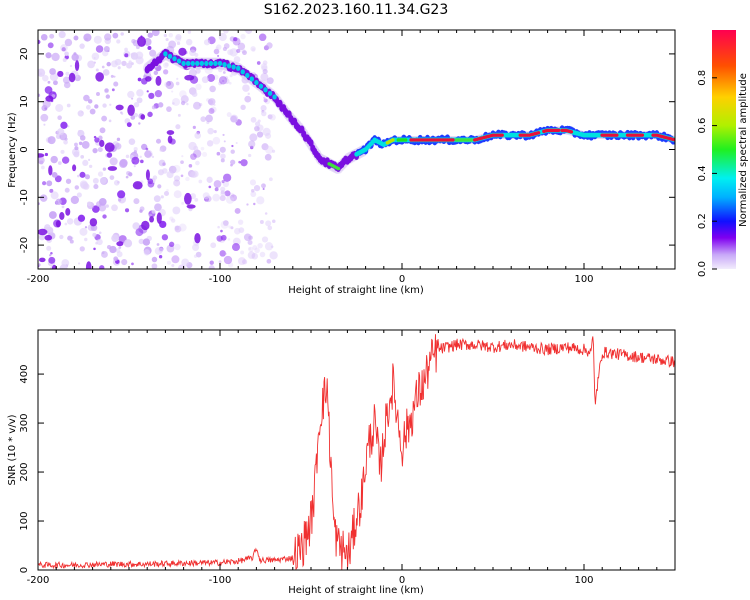  What do you see at coordinates (24, 54) in the screenshot?
I see `spectrogram-ytick-label: 20` at bounding box center [24, 54].